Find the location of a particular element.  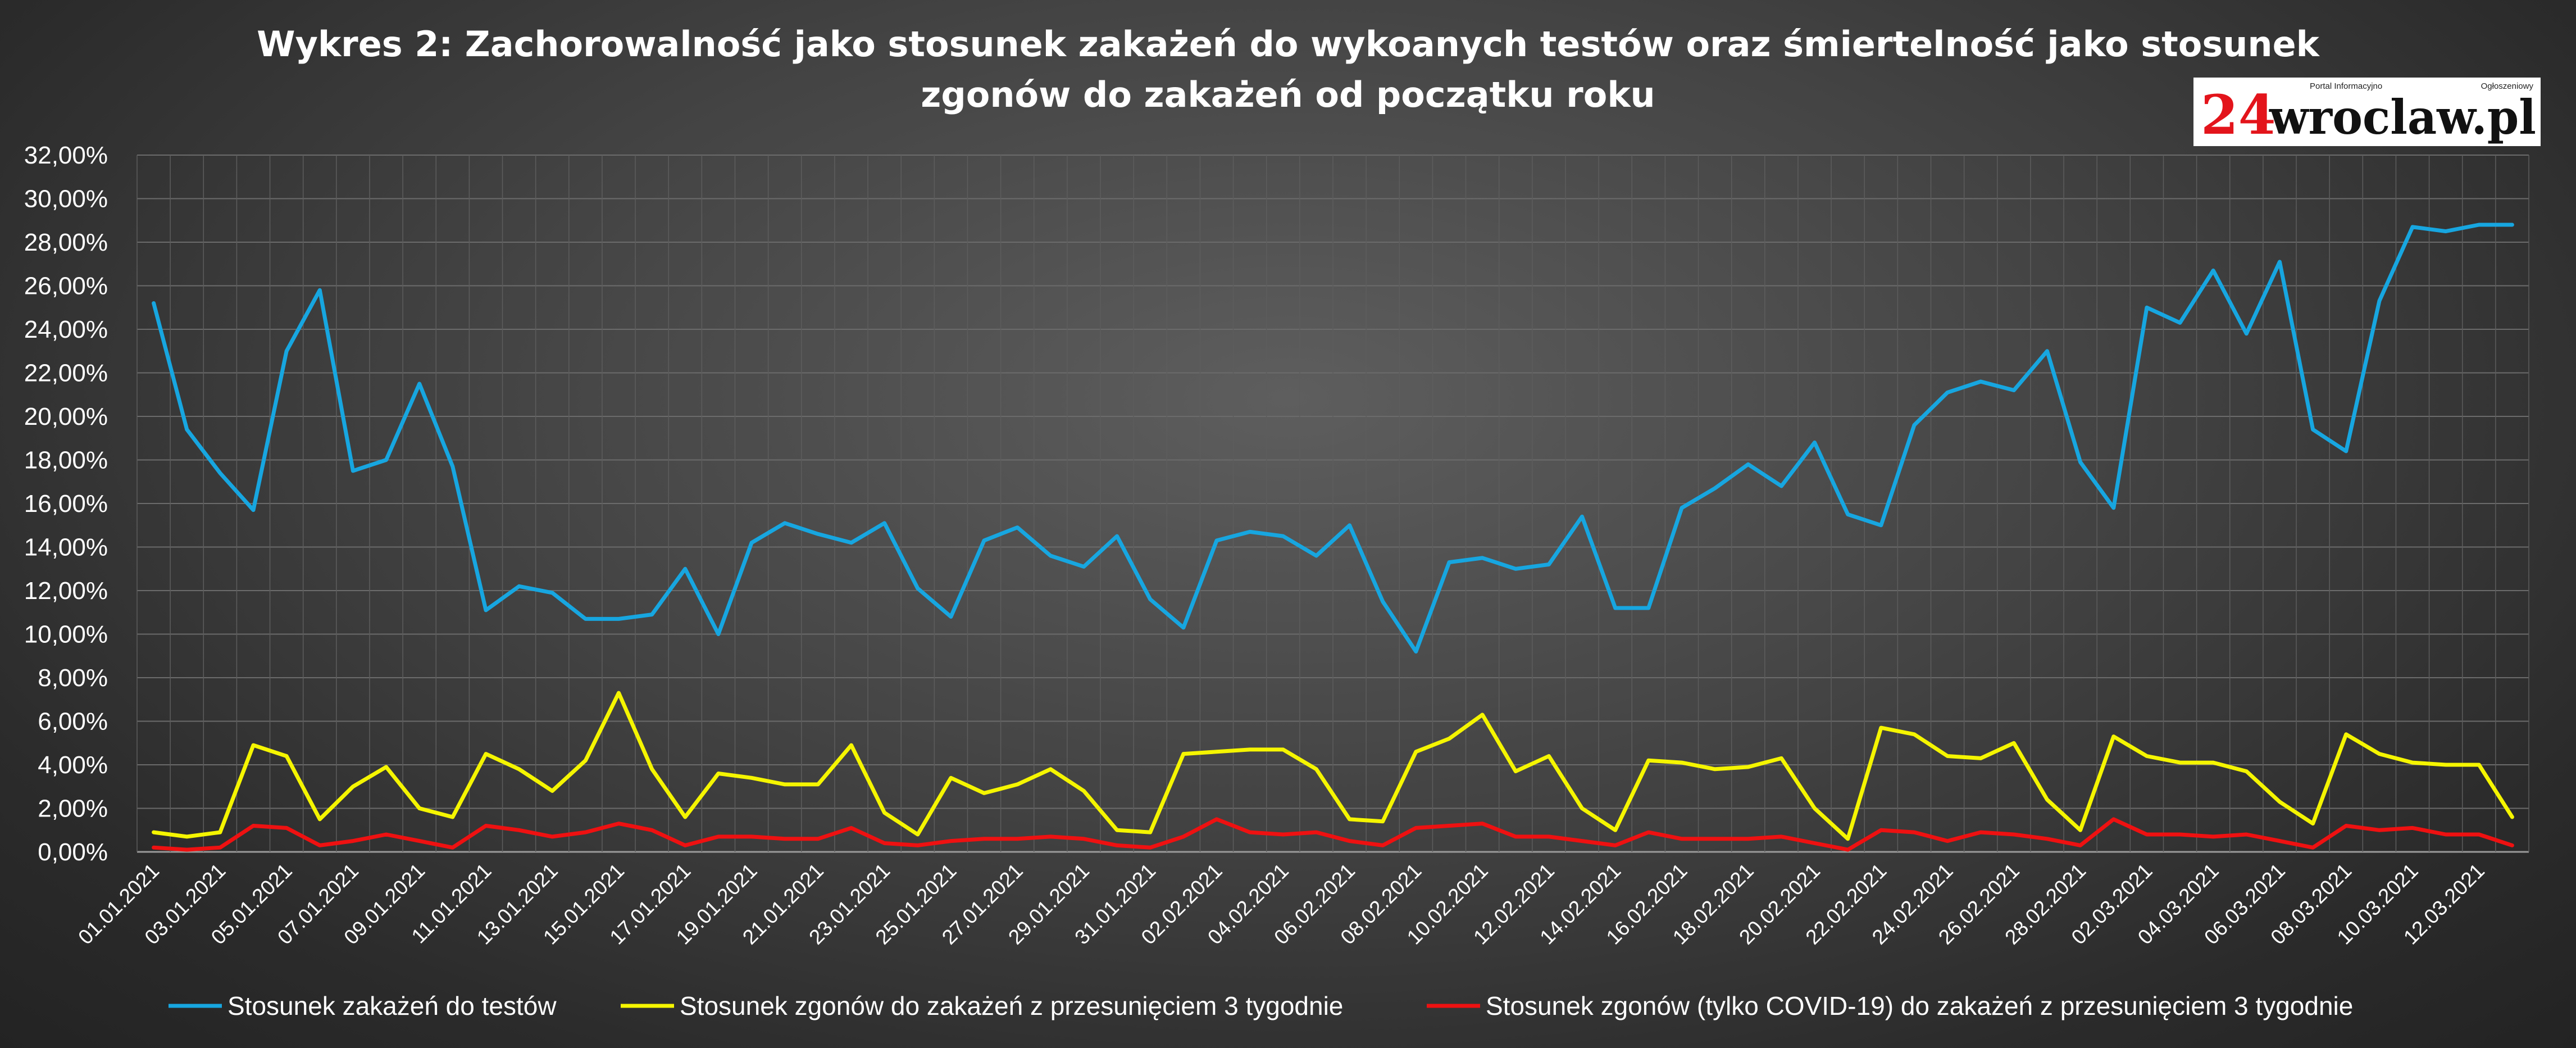

y-tick-label: 4,00% is located at coordinates (73, 765).